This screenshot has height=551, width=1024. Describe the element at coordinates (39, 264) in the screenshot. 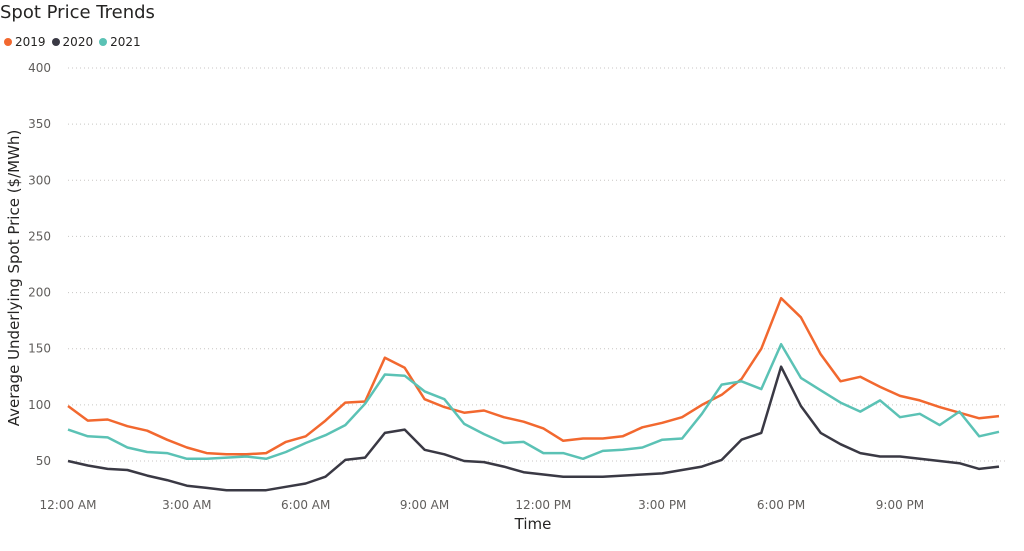

I see `y-axis-ticks: 50 100 150 200 250 300 350 400` at that location.